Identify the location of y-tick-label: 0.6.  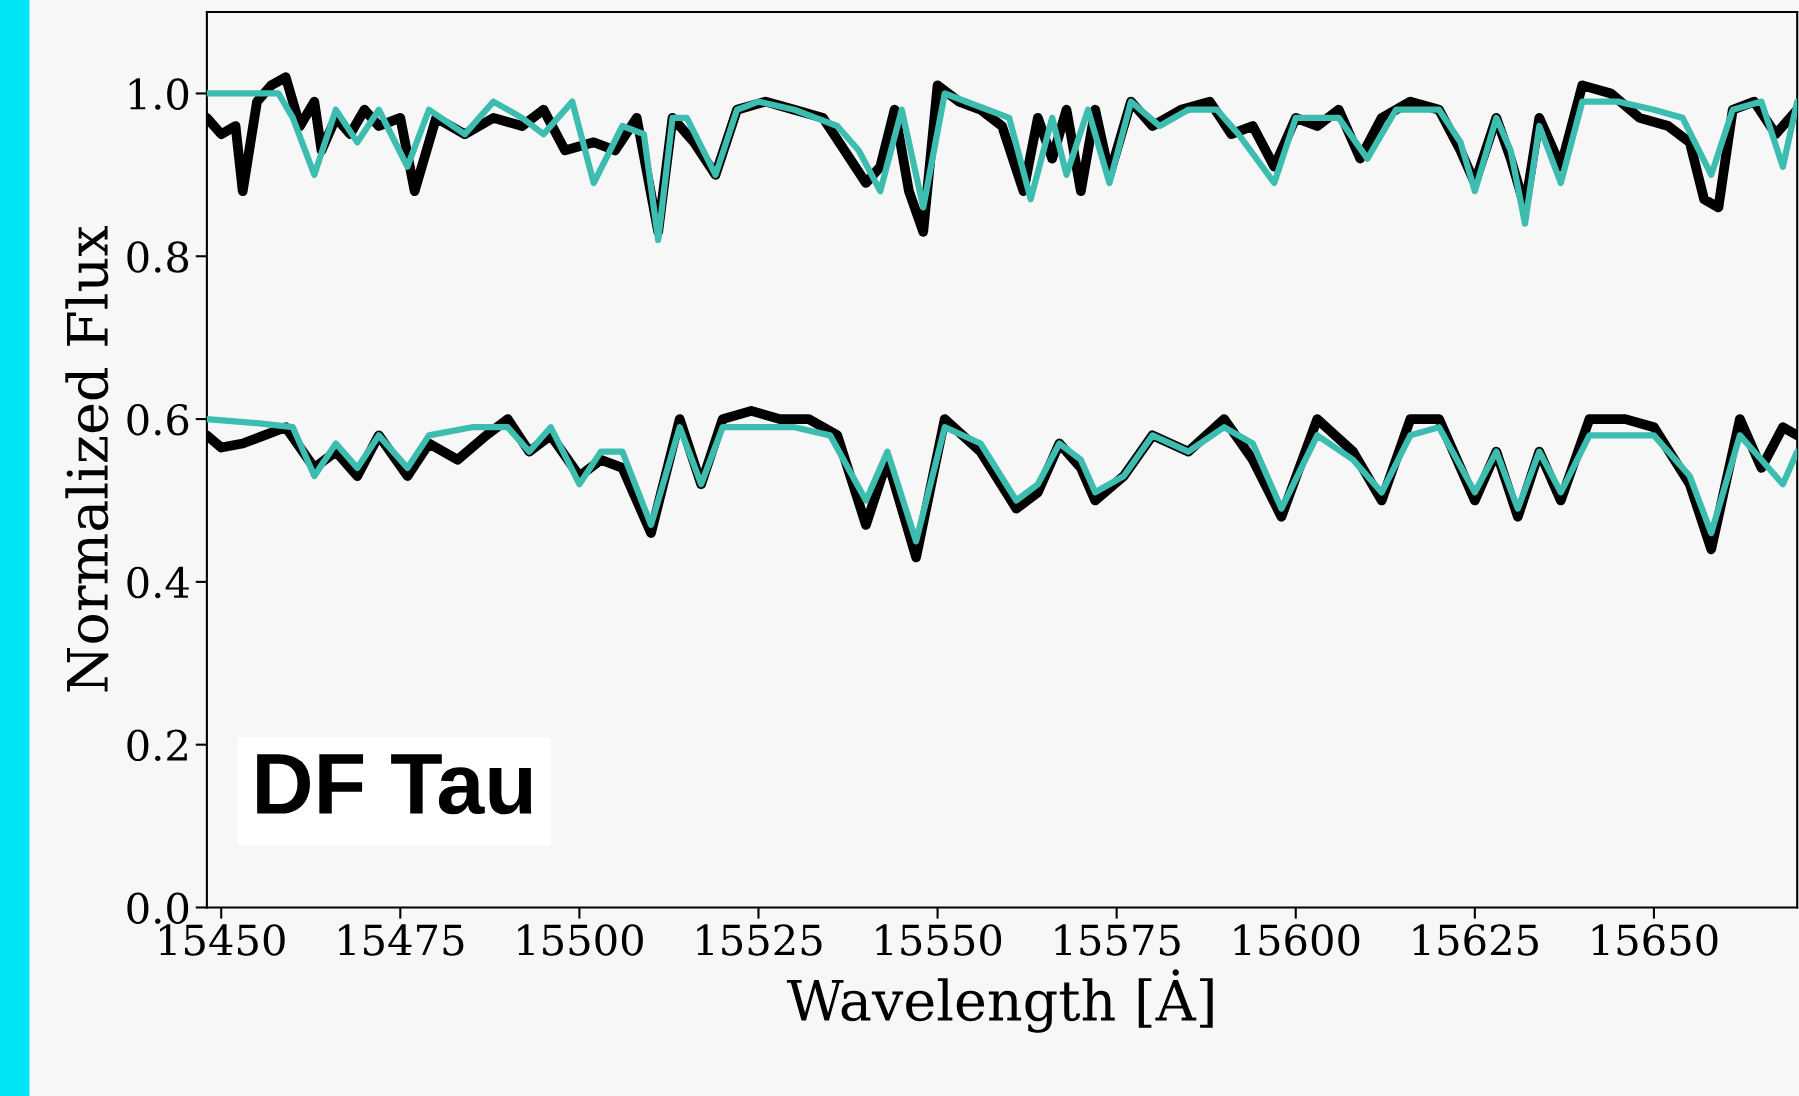
(158, 419).